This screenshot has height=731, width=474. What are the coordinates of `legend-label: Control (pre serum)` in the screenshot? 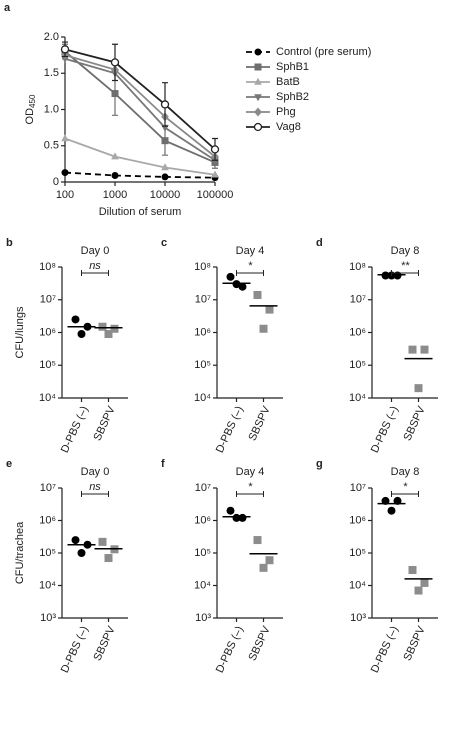 It's located at (323, 52).